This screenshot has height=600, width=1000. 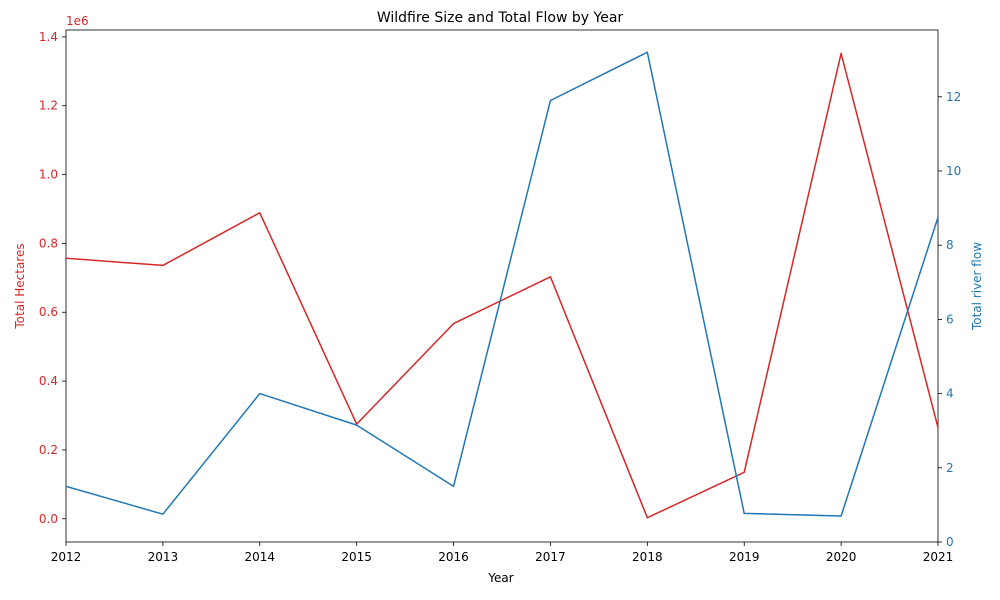 I want to click on x-tick-label: 2019, so click(x=744, y=557).